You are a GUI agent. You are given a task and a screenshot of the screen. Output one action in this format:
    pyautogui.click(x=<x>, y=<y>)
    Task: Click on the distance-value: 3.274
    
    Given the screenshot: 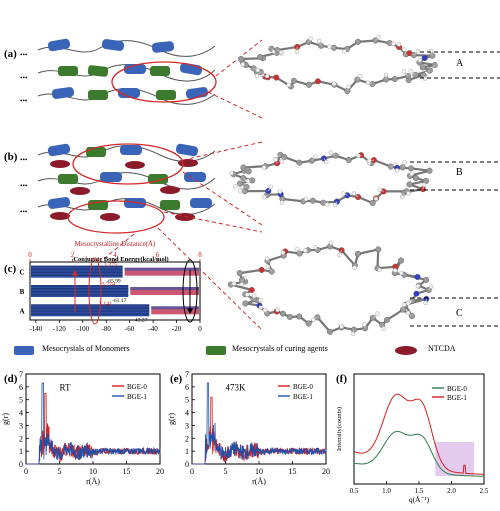 What is the action you would take?
    pyautogui.click(x=109, y=285)
    